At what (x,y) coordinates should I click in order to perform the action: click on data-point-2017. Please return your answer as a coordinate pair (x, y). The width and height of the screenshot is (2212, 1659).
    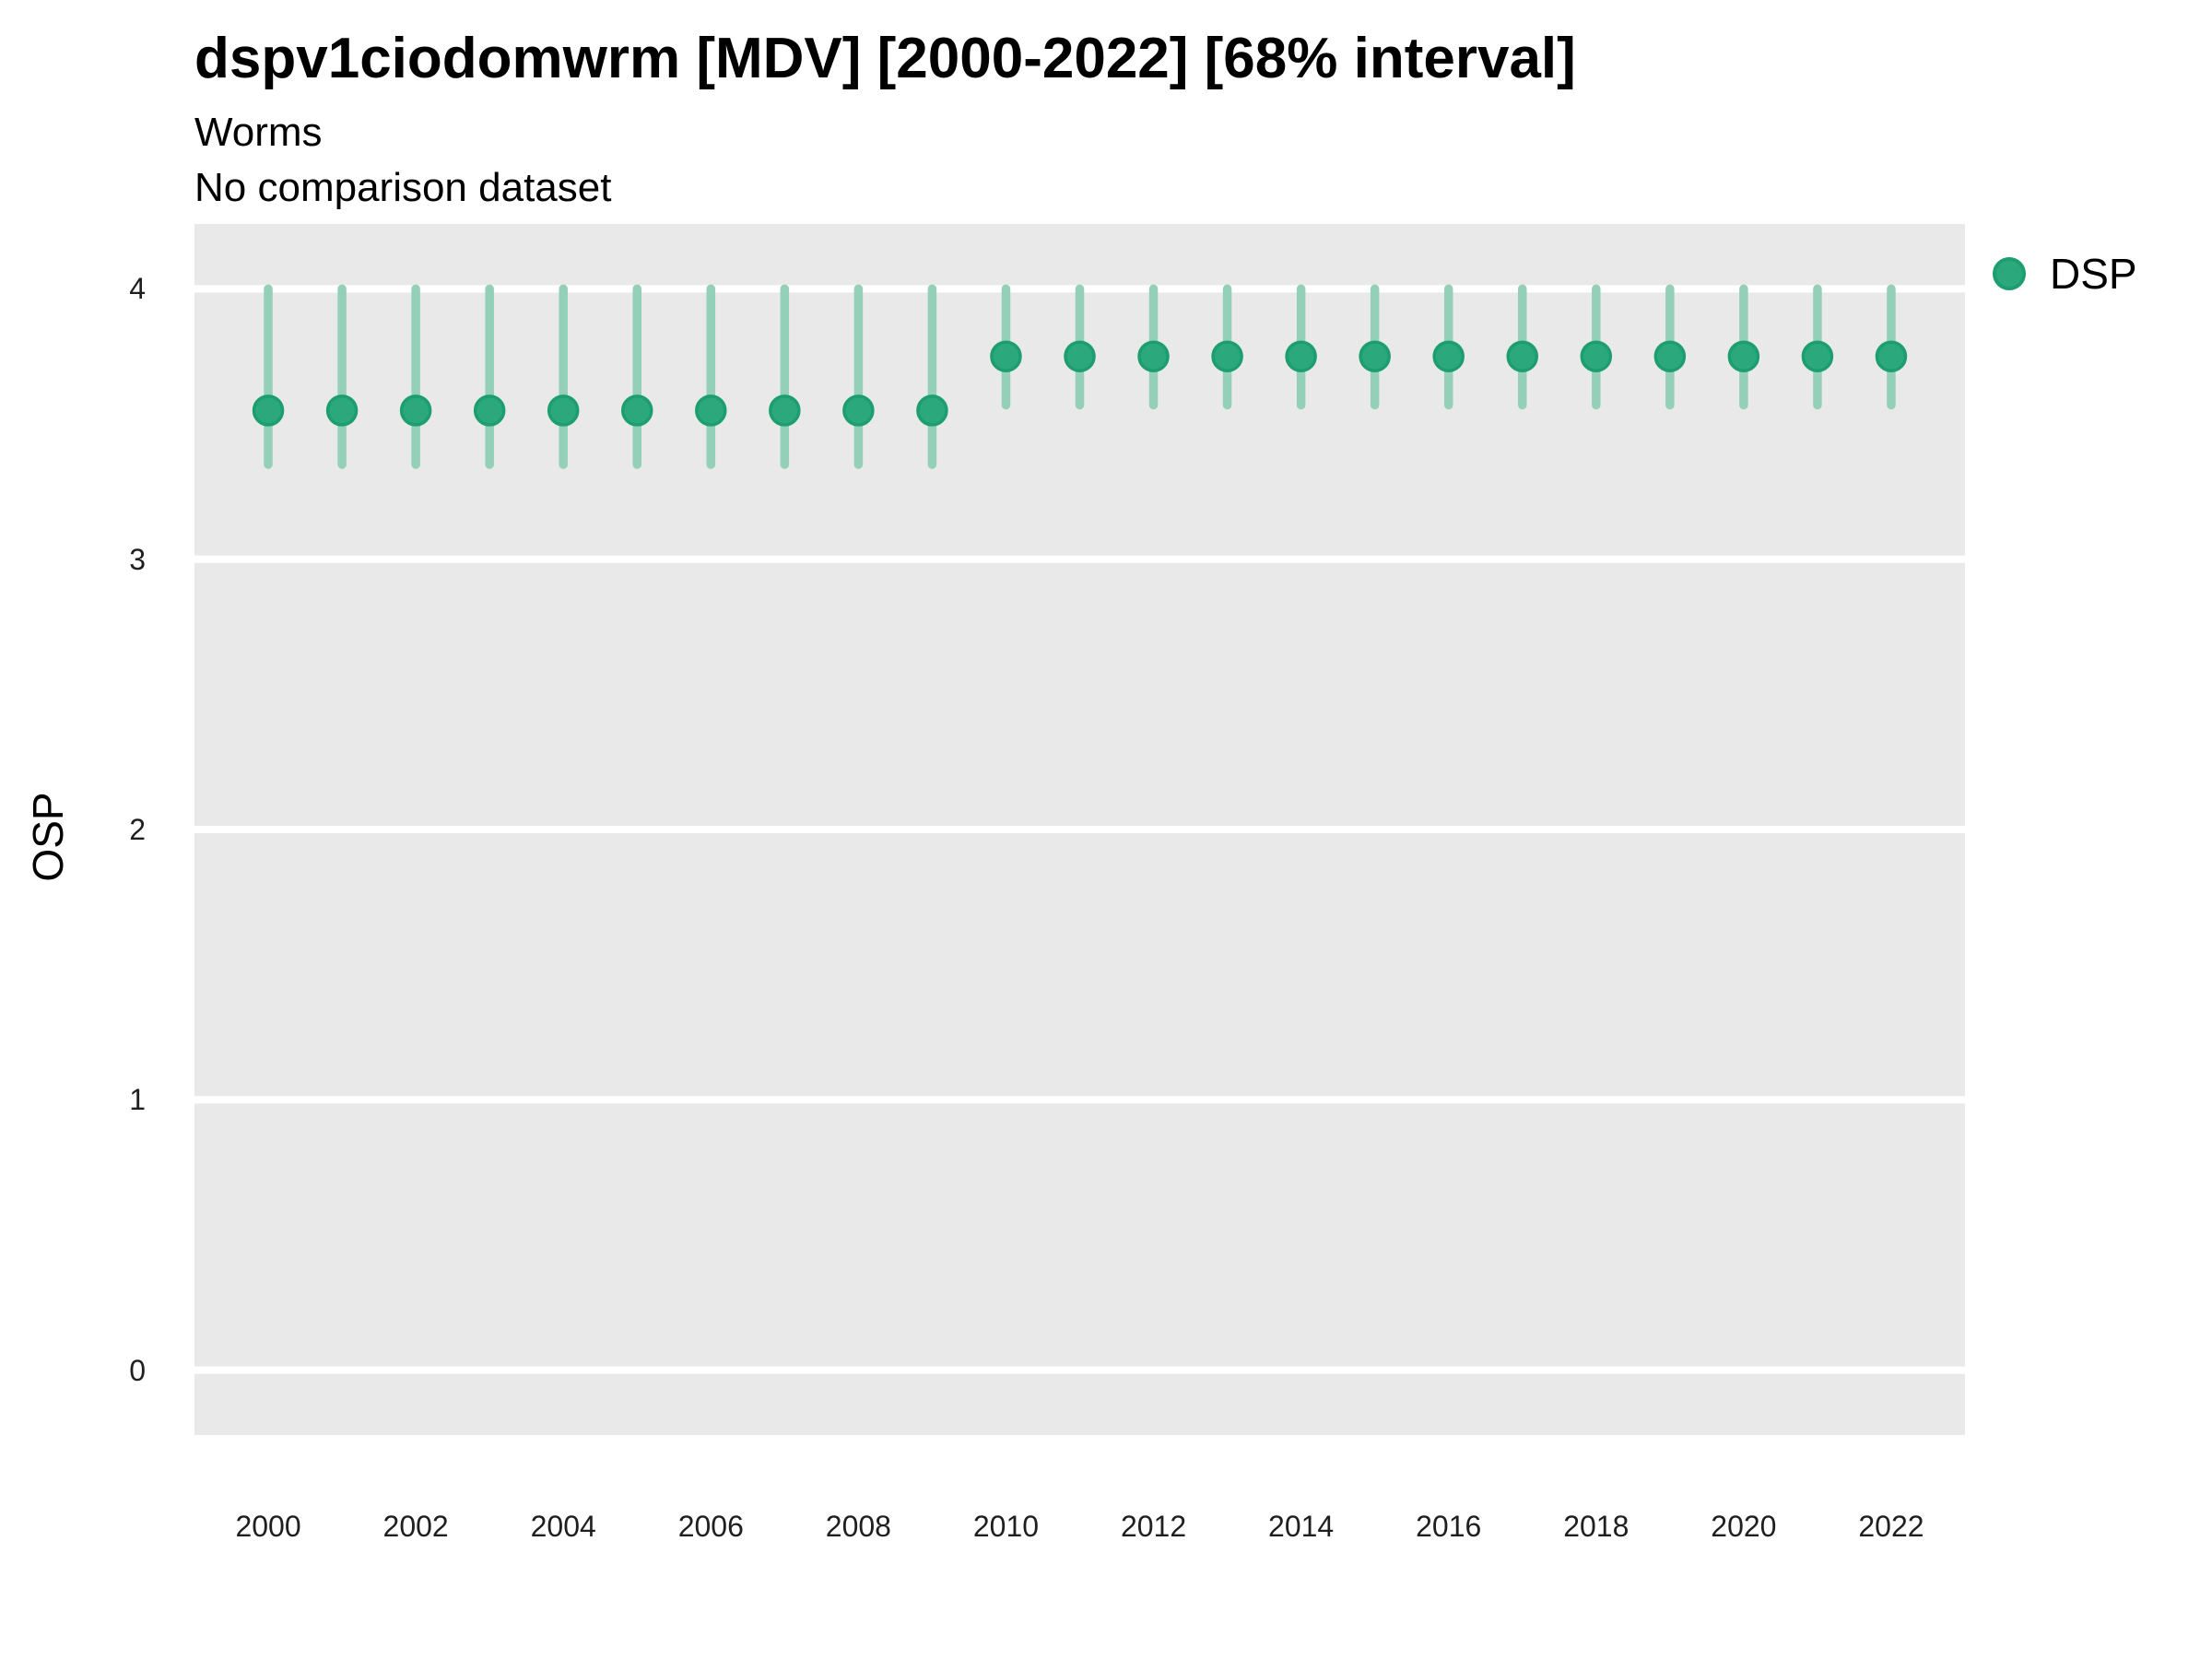
    Looking at the image, I should click on (1522, 356).